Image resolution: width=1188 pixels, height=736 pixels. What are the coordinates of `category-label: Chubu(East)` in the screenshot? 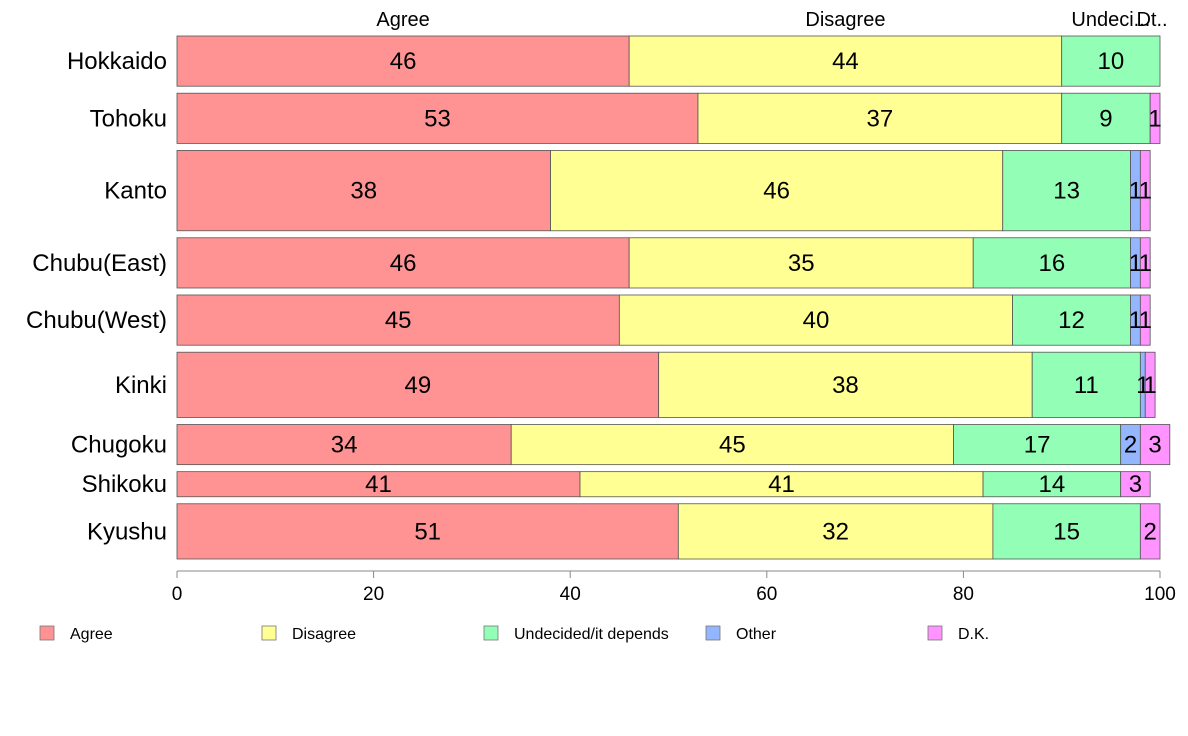 It's located at (99, 263).